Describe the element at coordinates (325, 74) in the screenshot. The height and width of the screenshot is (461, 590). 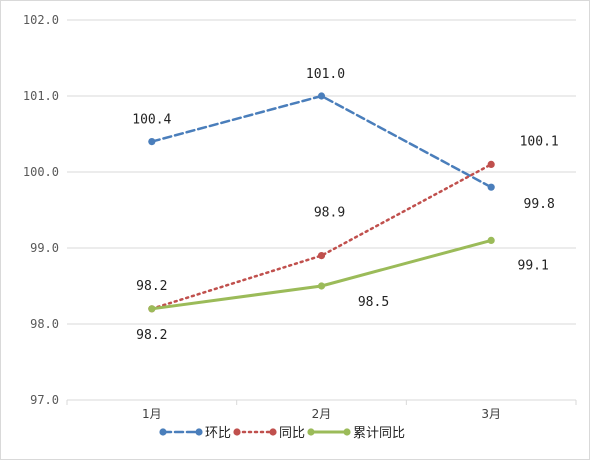
I see `data-label-0-1: 101.0` at that location.